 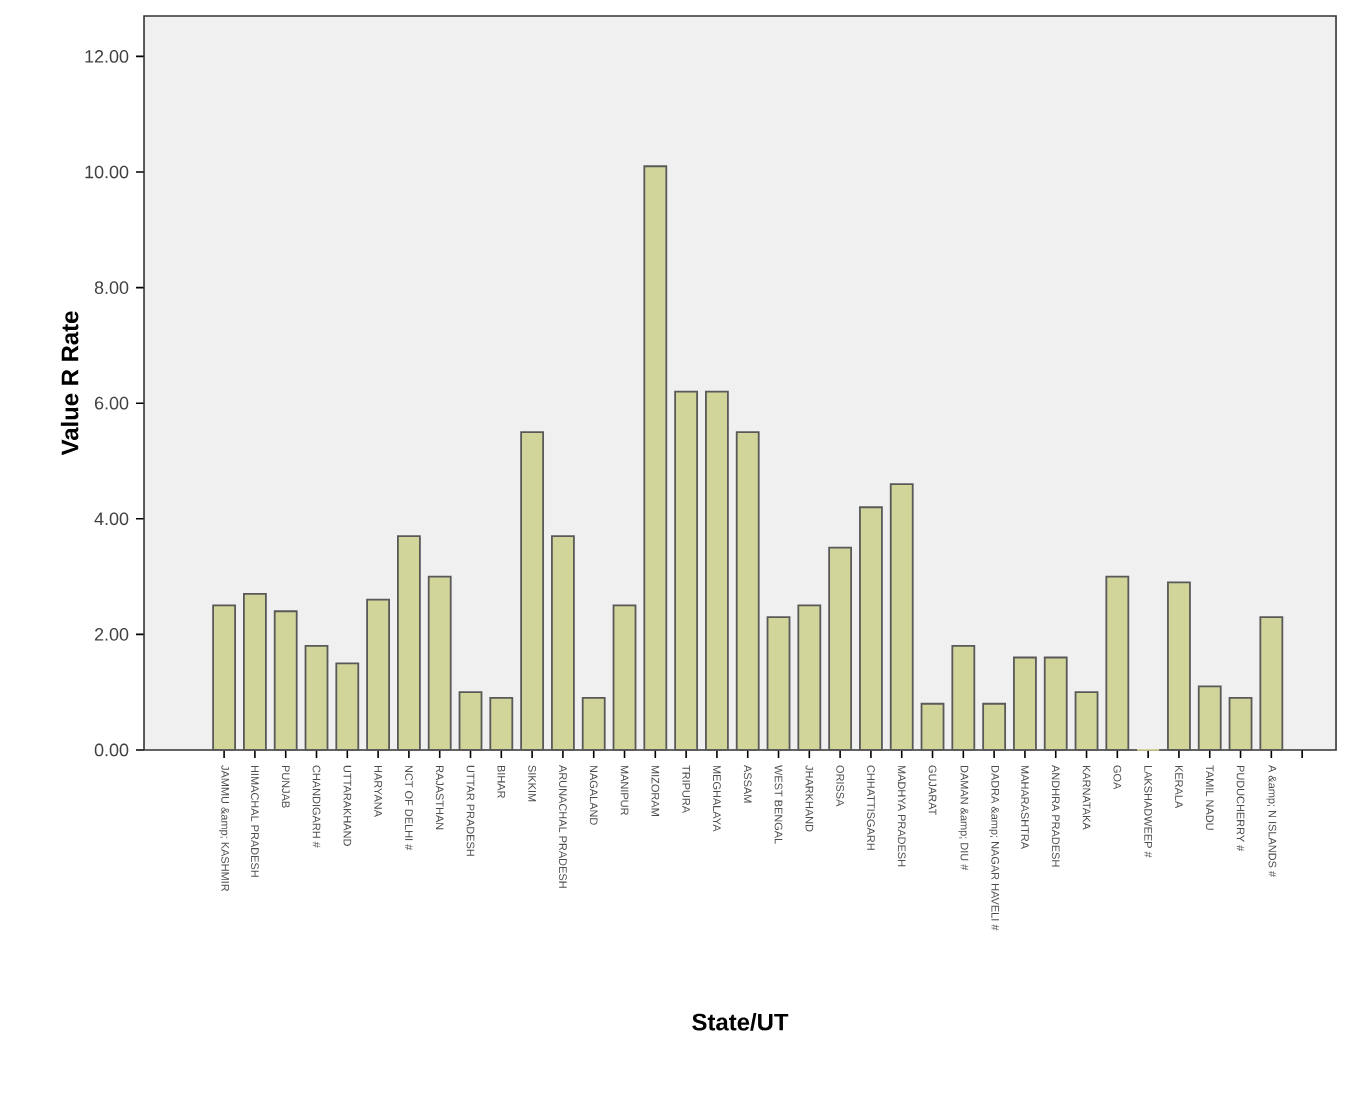 I want to click on y-tick-label: 10.00, so click(x=107, y=172).